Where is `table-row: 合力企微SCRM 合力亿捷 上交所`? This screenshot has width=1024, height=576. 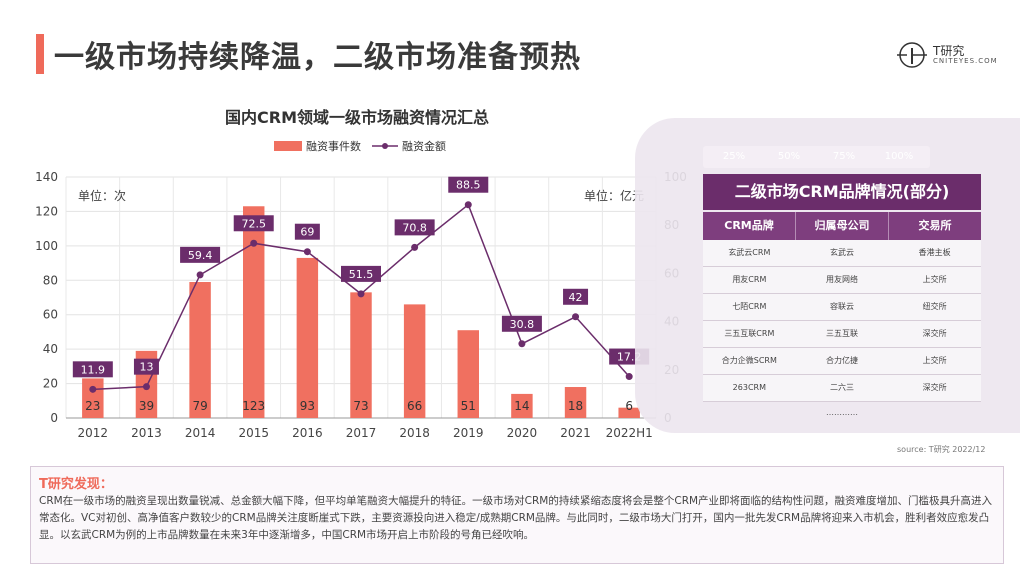
table-row: 合力企微SCRM 合力亿捷 上交所 is located at coordinates (842, 361).